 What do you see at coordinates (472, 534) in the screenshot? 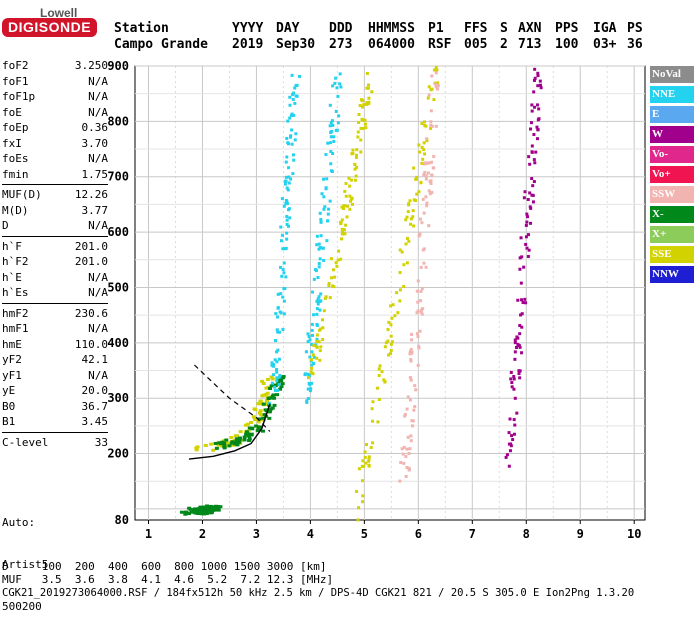
I see `x-tick-label: 7` at bounding box center [472, 534].